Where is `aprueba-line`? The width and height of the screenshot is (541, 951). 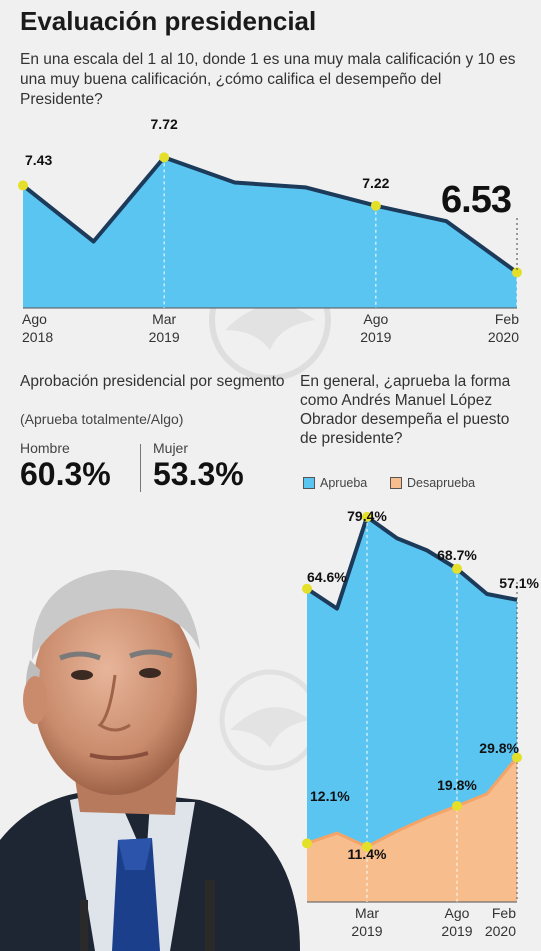 aprueba-line is located at coordinates (411, 562).